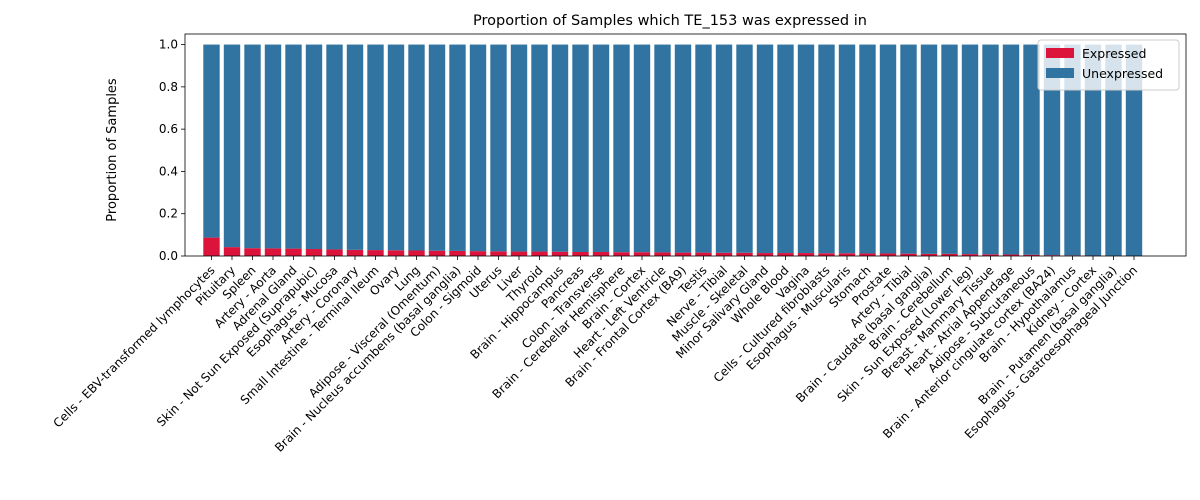 The image size is (1200, 500). I want to click on legend-swatch-unexpressed, so click(1060, 73).